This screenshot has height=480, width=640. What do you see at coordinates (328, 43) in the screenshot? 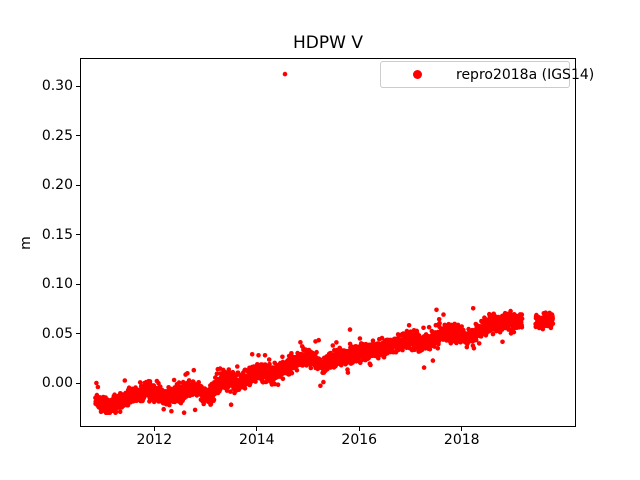
I see `chart-title: HDPW V` at bounding box center [328, 43].